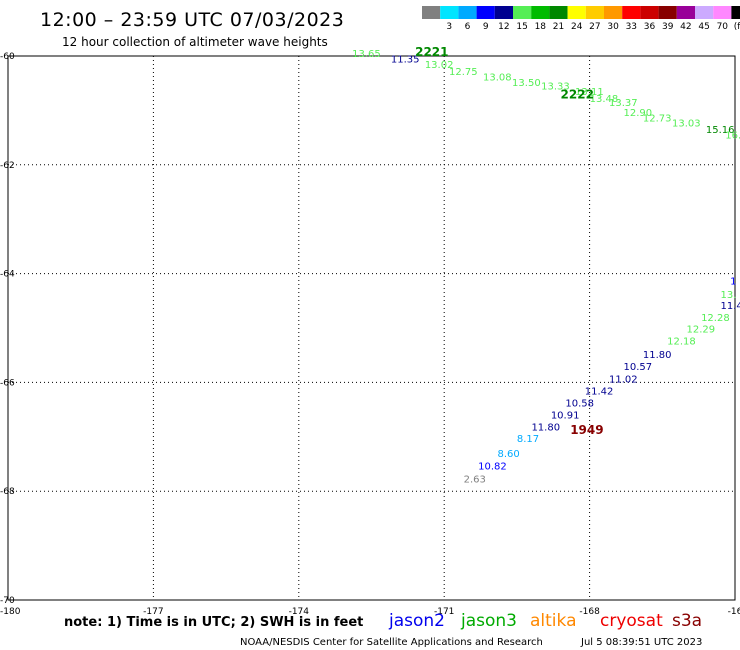 The height and width of the screenshot is (650, 740). What do you see at coordinates (737, 27) in the screenshot?
I see `scale-label: (ft)` at bounding box center [737, 27].